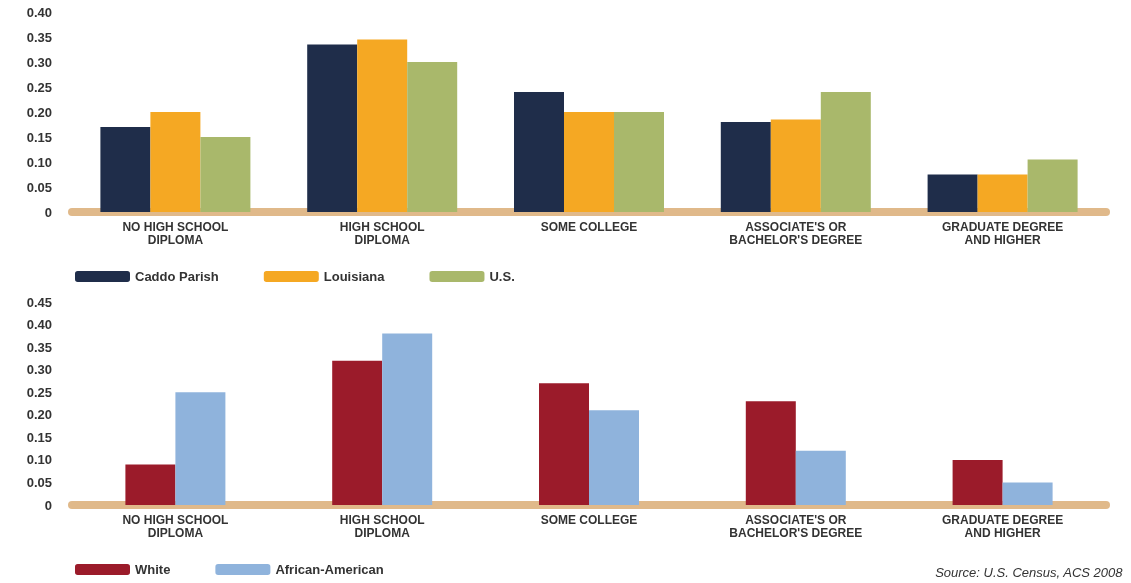 This screenshot has height=583, width=1131. I want to click on legend-label: Louisiana, so click(354, 276).